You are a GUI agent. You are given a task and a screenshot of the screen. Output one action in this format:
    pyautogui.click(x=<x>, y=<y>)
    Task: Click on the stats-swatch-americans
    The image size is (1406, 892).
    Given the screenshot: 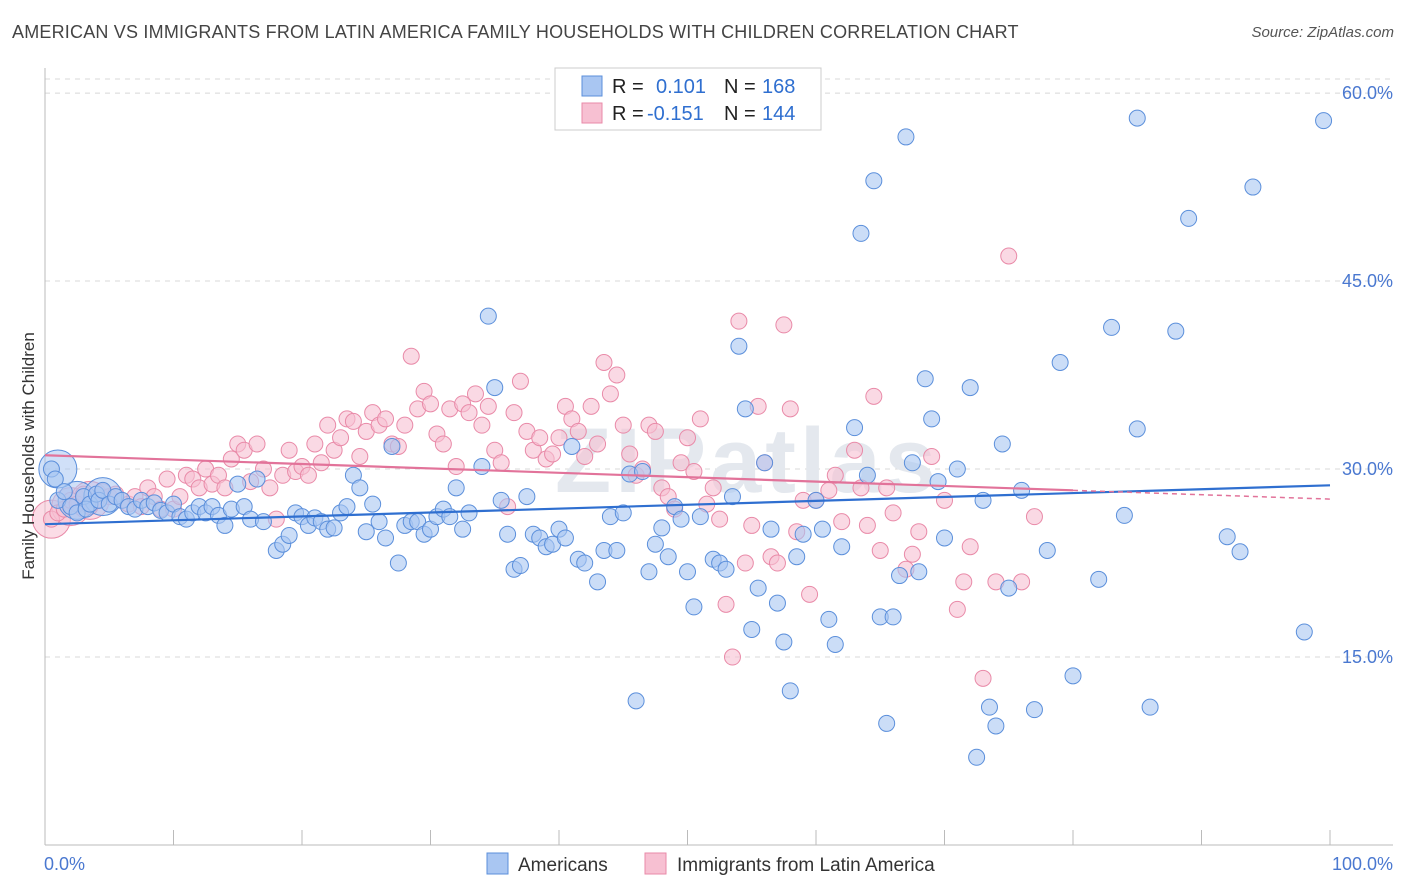 What is the action you would take?
    pyautogui.click(x=592, y=86)
    